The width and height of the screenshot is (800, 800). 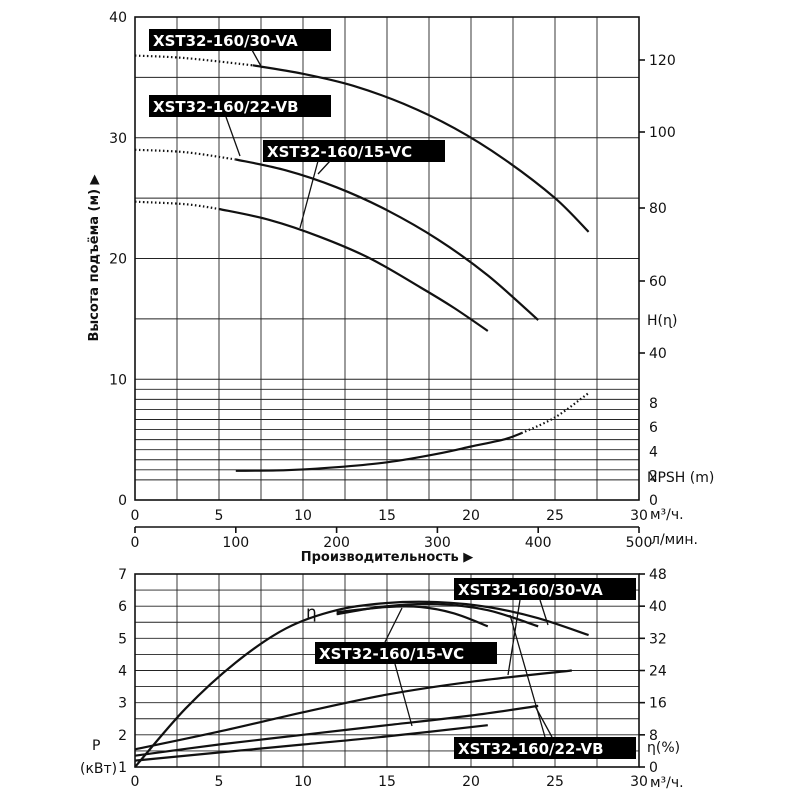 What do you see at coordinates (387, 782) in the screenshot?
I see `power-x-tick: 15` at bounding box center [387, 782].